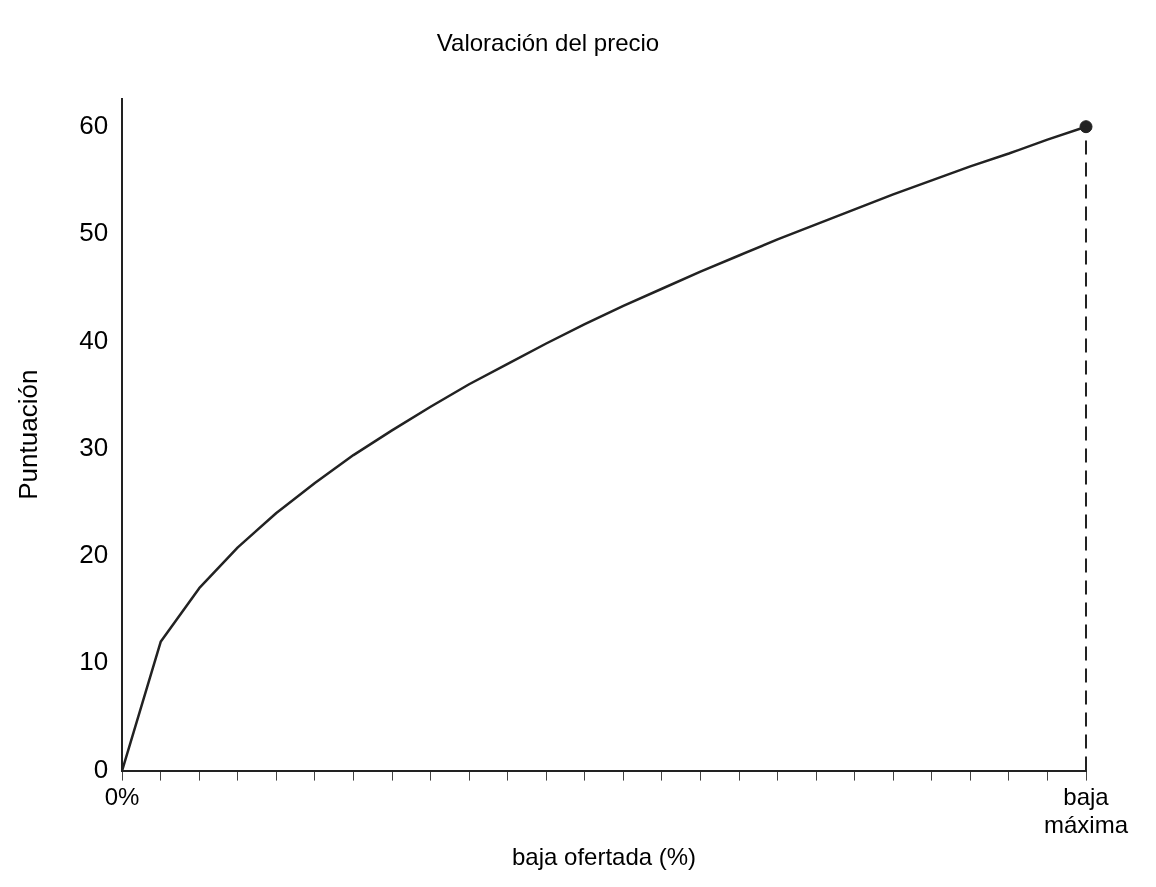  Describe the element at coordinates (94, 232) in the screenshot. I see `y-tick-label: 50` at that location.